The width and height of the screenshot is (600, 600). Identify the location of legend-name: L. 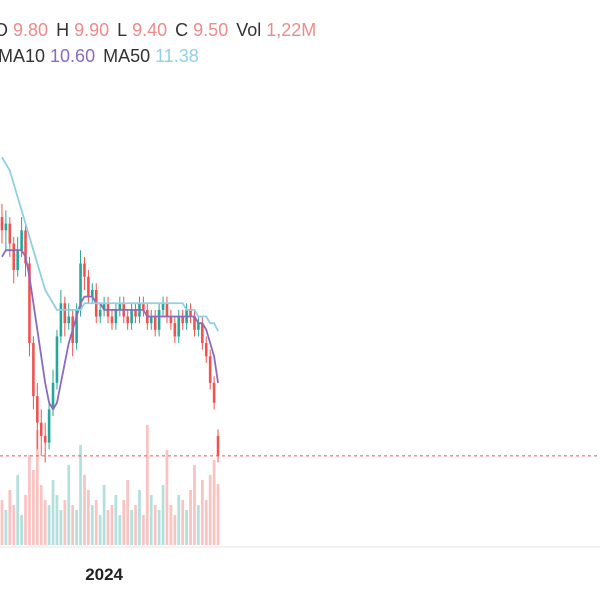
(122, 30).